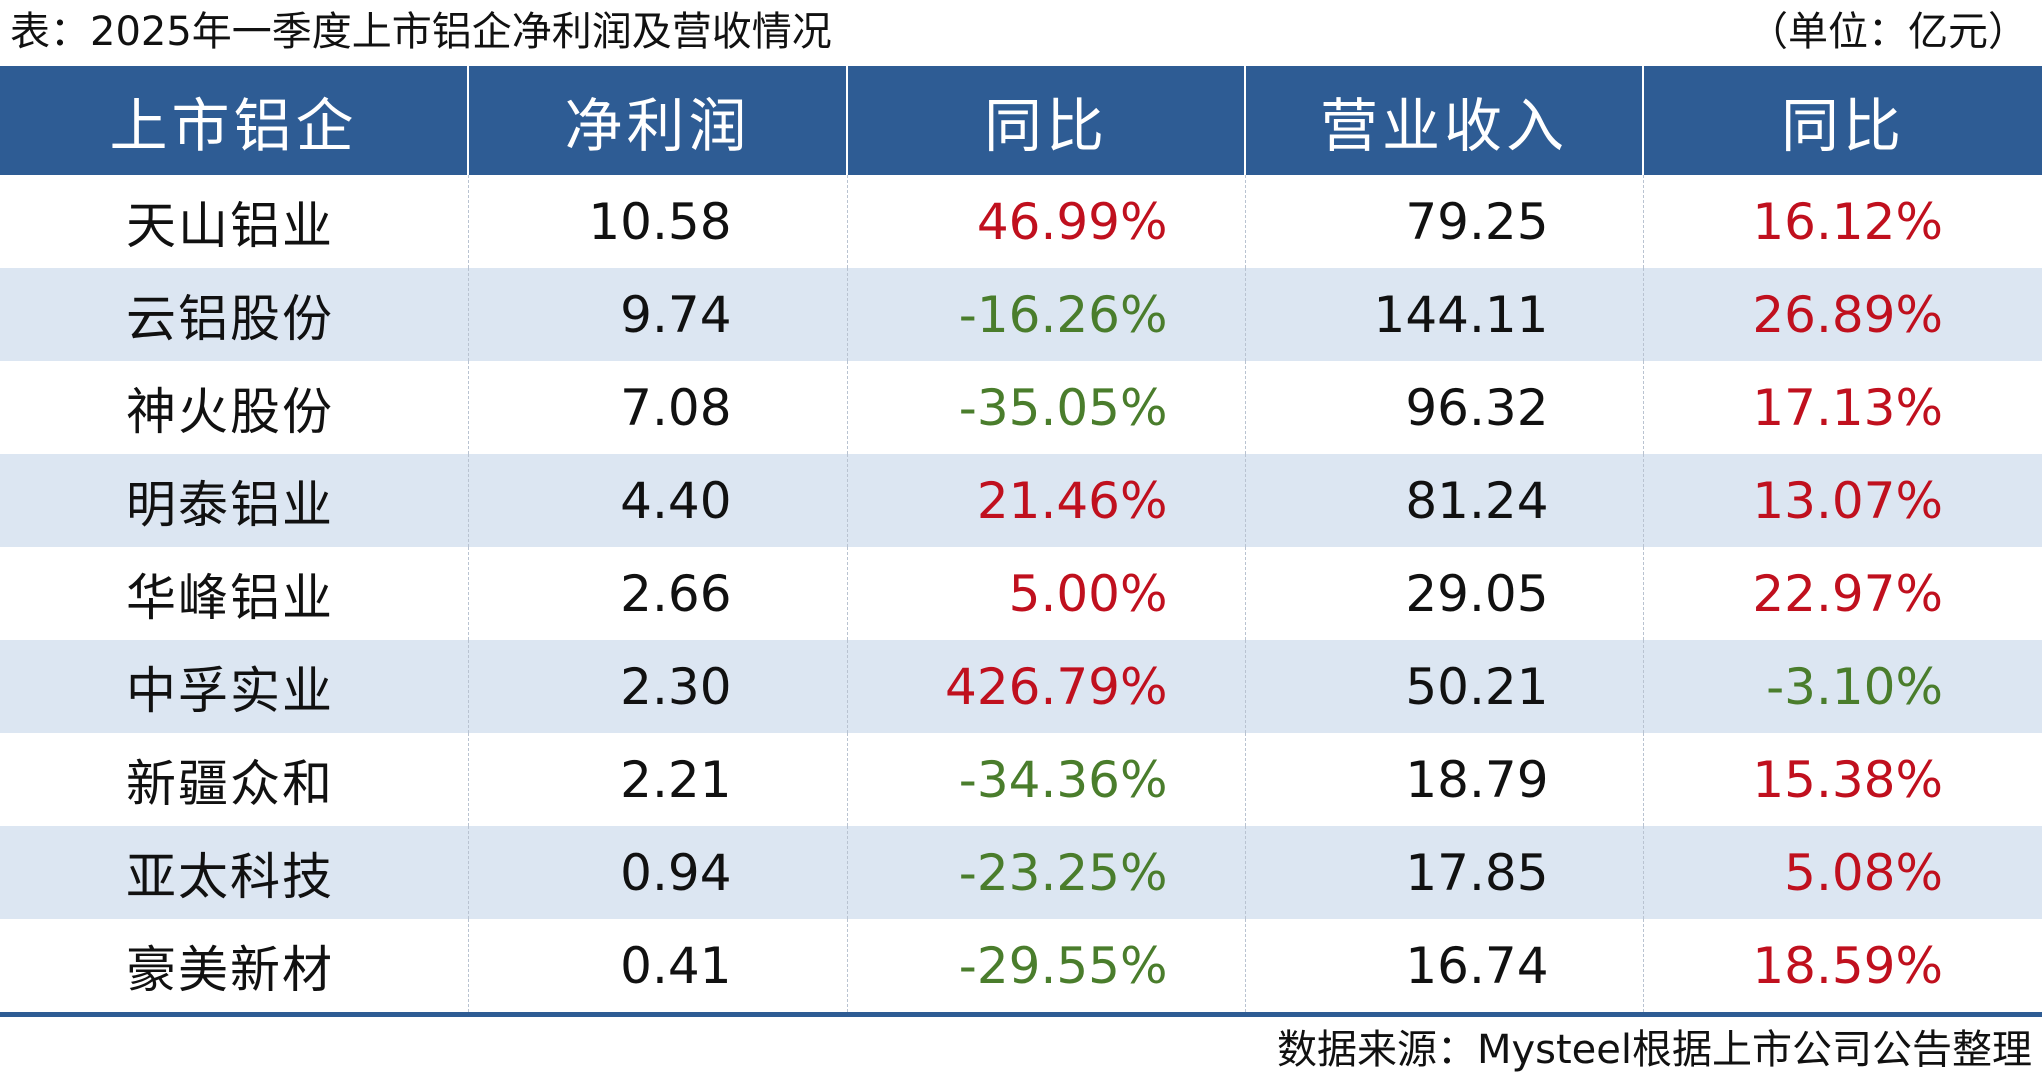  What do you see at coordinates (1888, 32) in the screenshot?
I see `unit-label: （单位：亿元）` at bounding box center [1888, 32].